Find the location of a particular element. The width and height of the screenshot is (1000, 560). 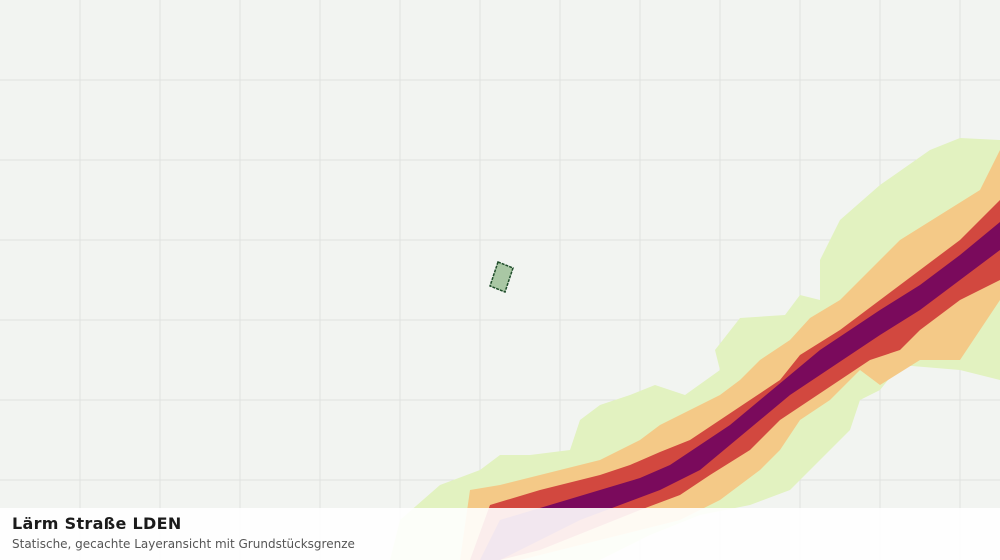

layer-title: Lärm Straße LDEN is located at coordinates (97, 523).